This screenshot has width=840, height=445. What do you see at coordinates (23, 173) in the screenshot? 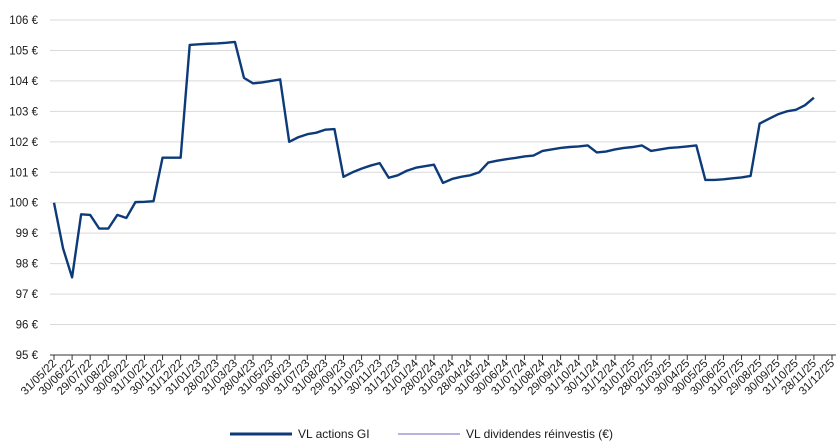
I see `y-tick-label: 101 €` at bounding box center [23, 173].